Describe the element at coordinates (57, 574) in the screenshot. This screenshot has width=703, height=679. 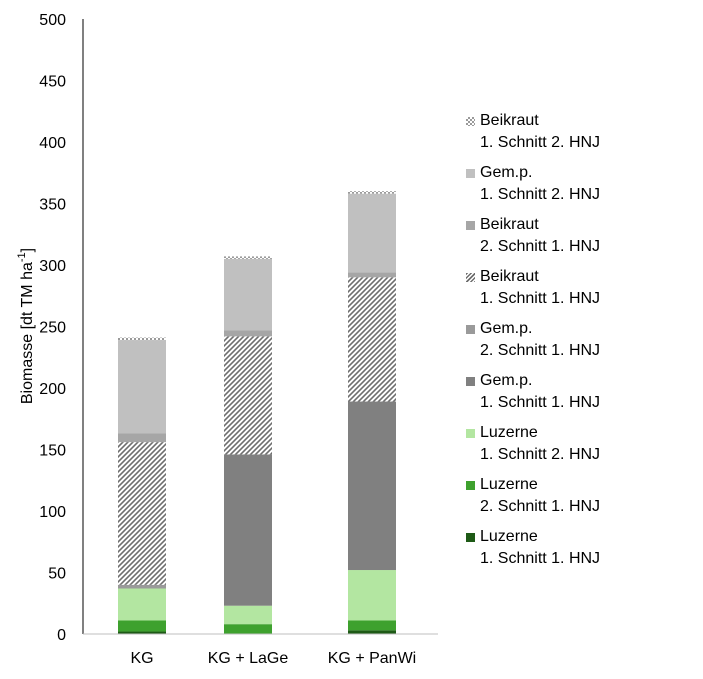
I see `y-tick-label: 50` at that location.